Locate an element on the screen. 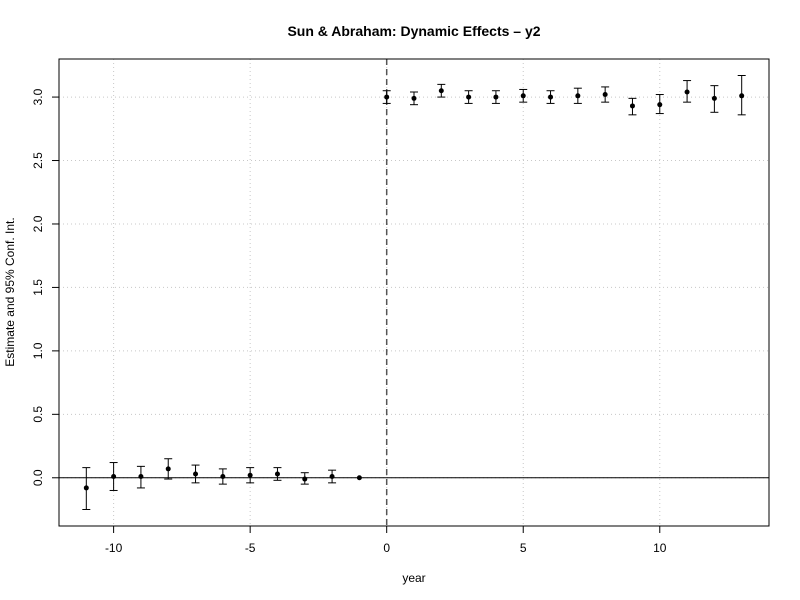 The image size is (800, 600). x-tick-label: -10 is located at coordinates (114, 548).